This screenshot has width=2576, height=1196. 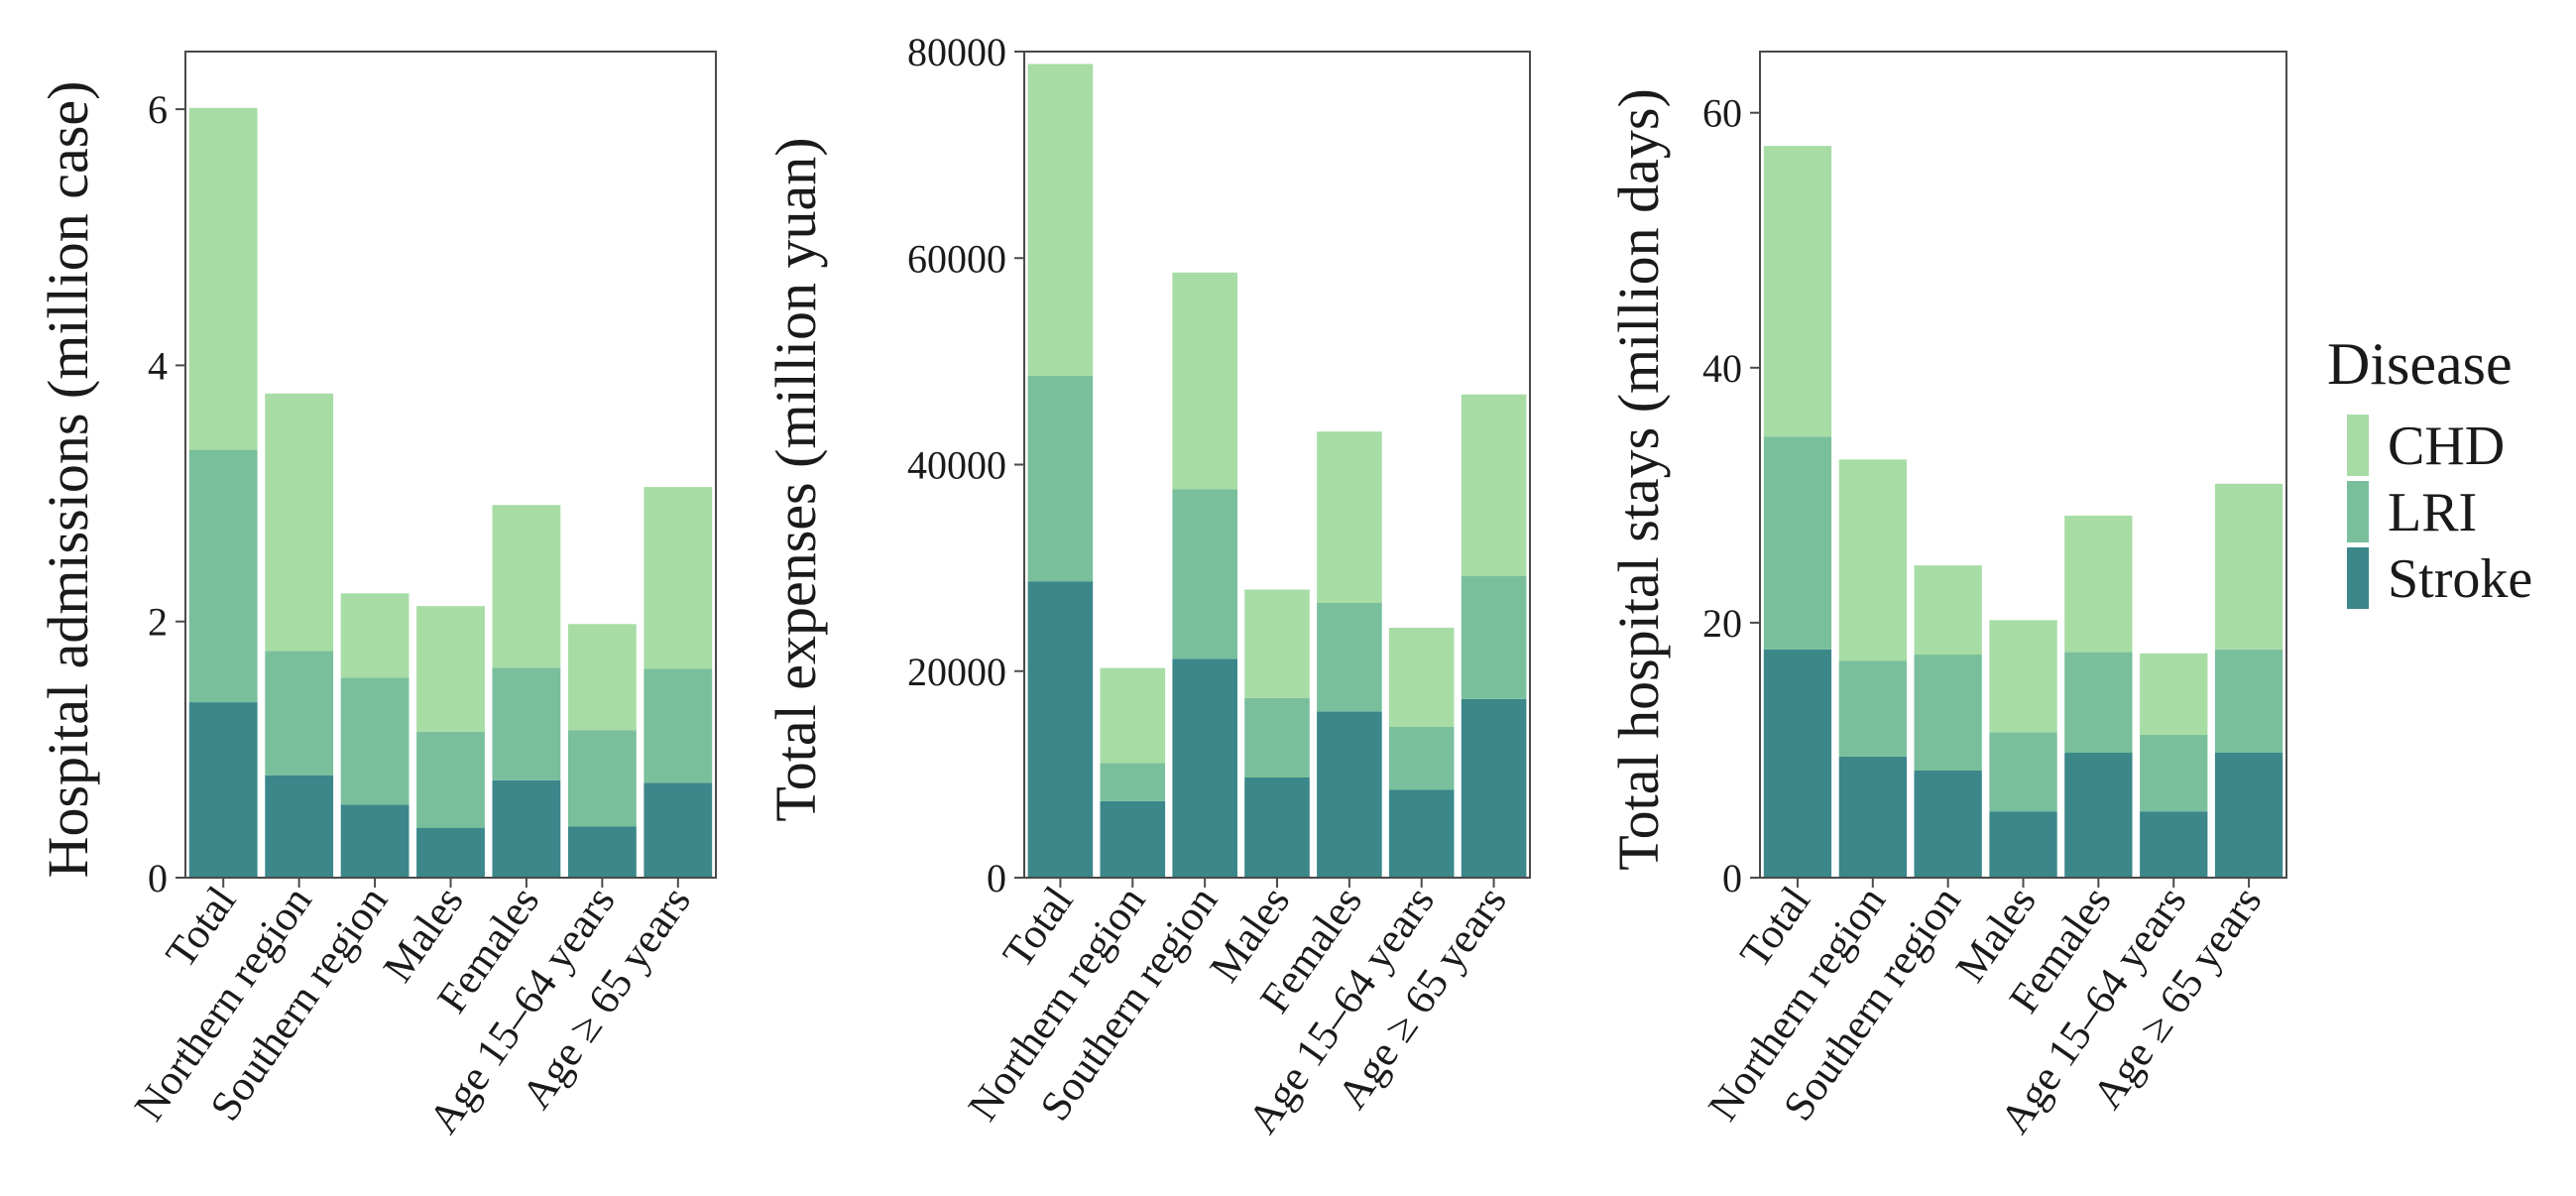 What do you see at coordinates (957, 672) in the screenshot?
I see `y-tick-label: 20000` at bounding box center [957, 672].